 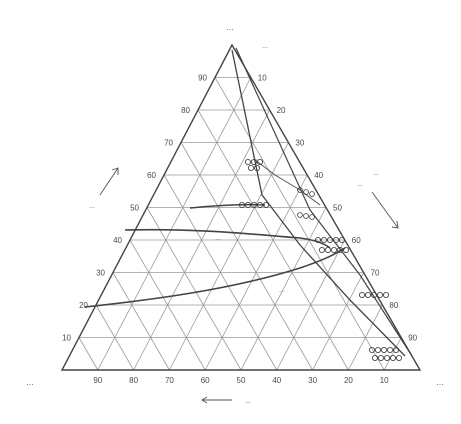 What do you see at coordinates (348, 380) in the screenshot?
I see `tick-label-bottom: 20` at bounding box center [348, 380].